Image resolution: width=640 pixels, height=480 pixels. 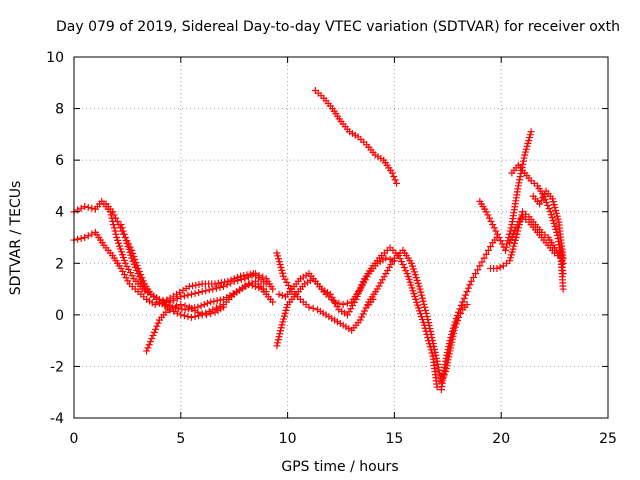 I want to click on y-tick-label: 4, so click(x=59, y=213).